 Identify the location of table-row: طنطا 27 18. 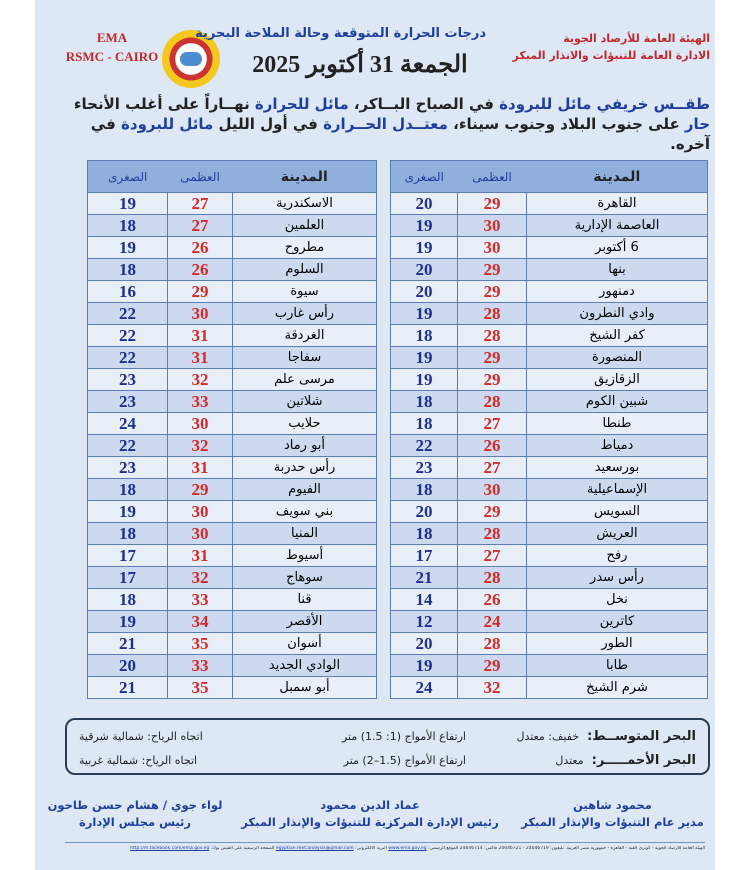
(549, 423).